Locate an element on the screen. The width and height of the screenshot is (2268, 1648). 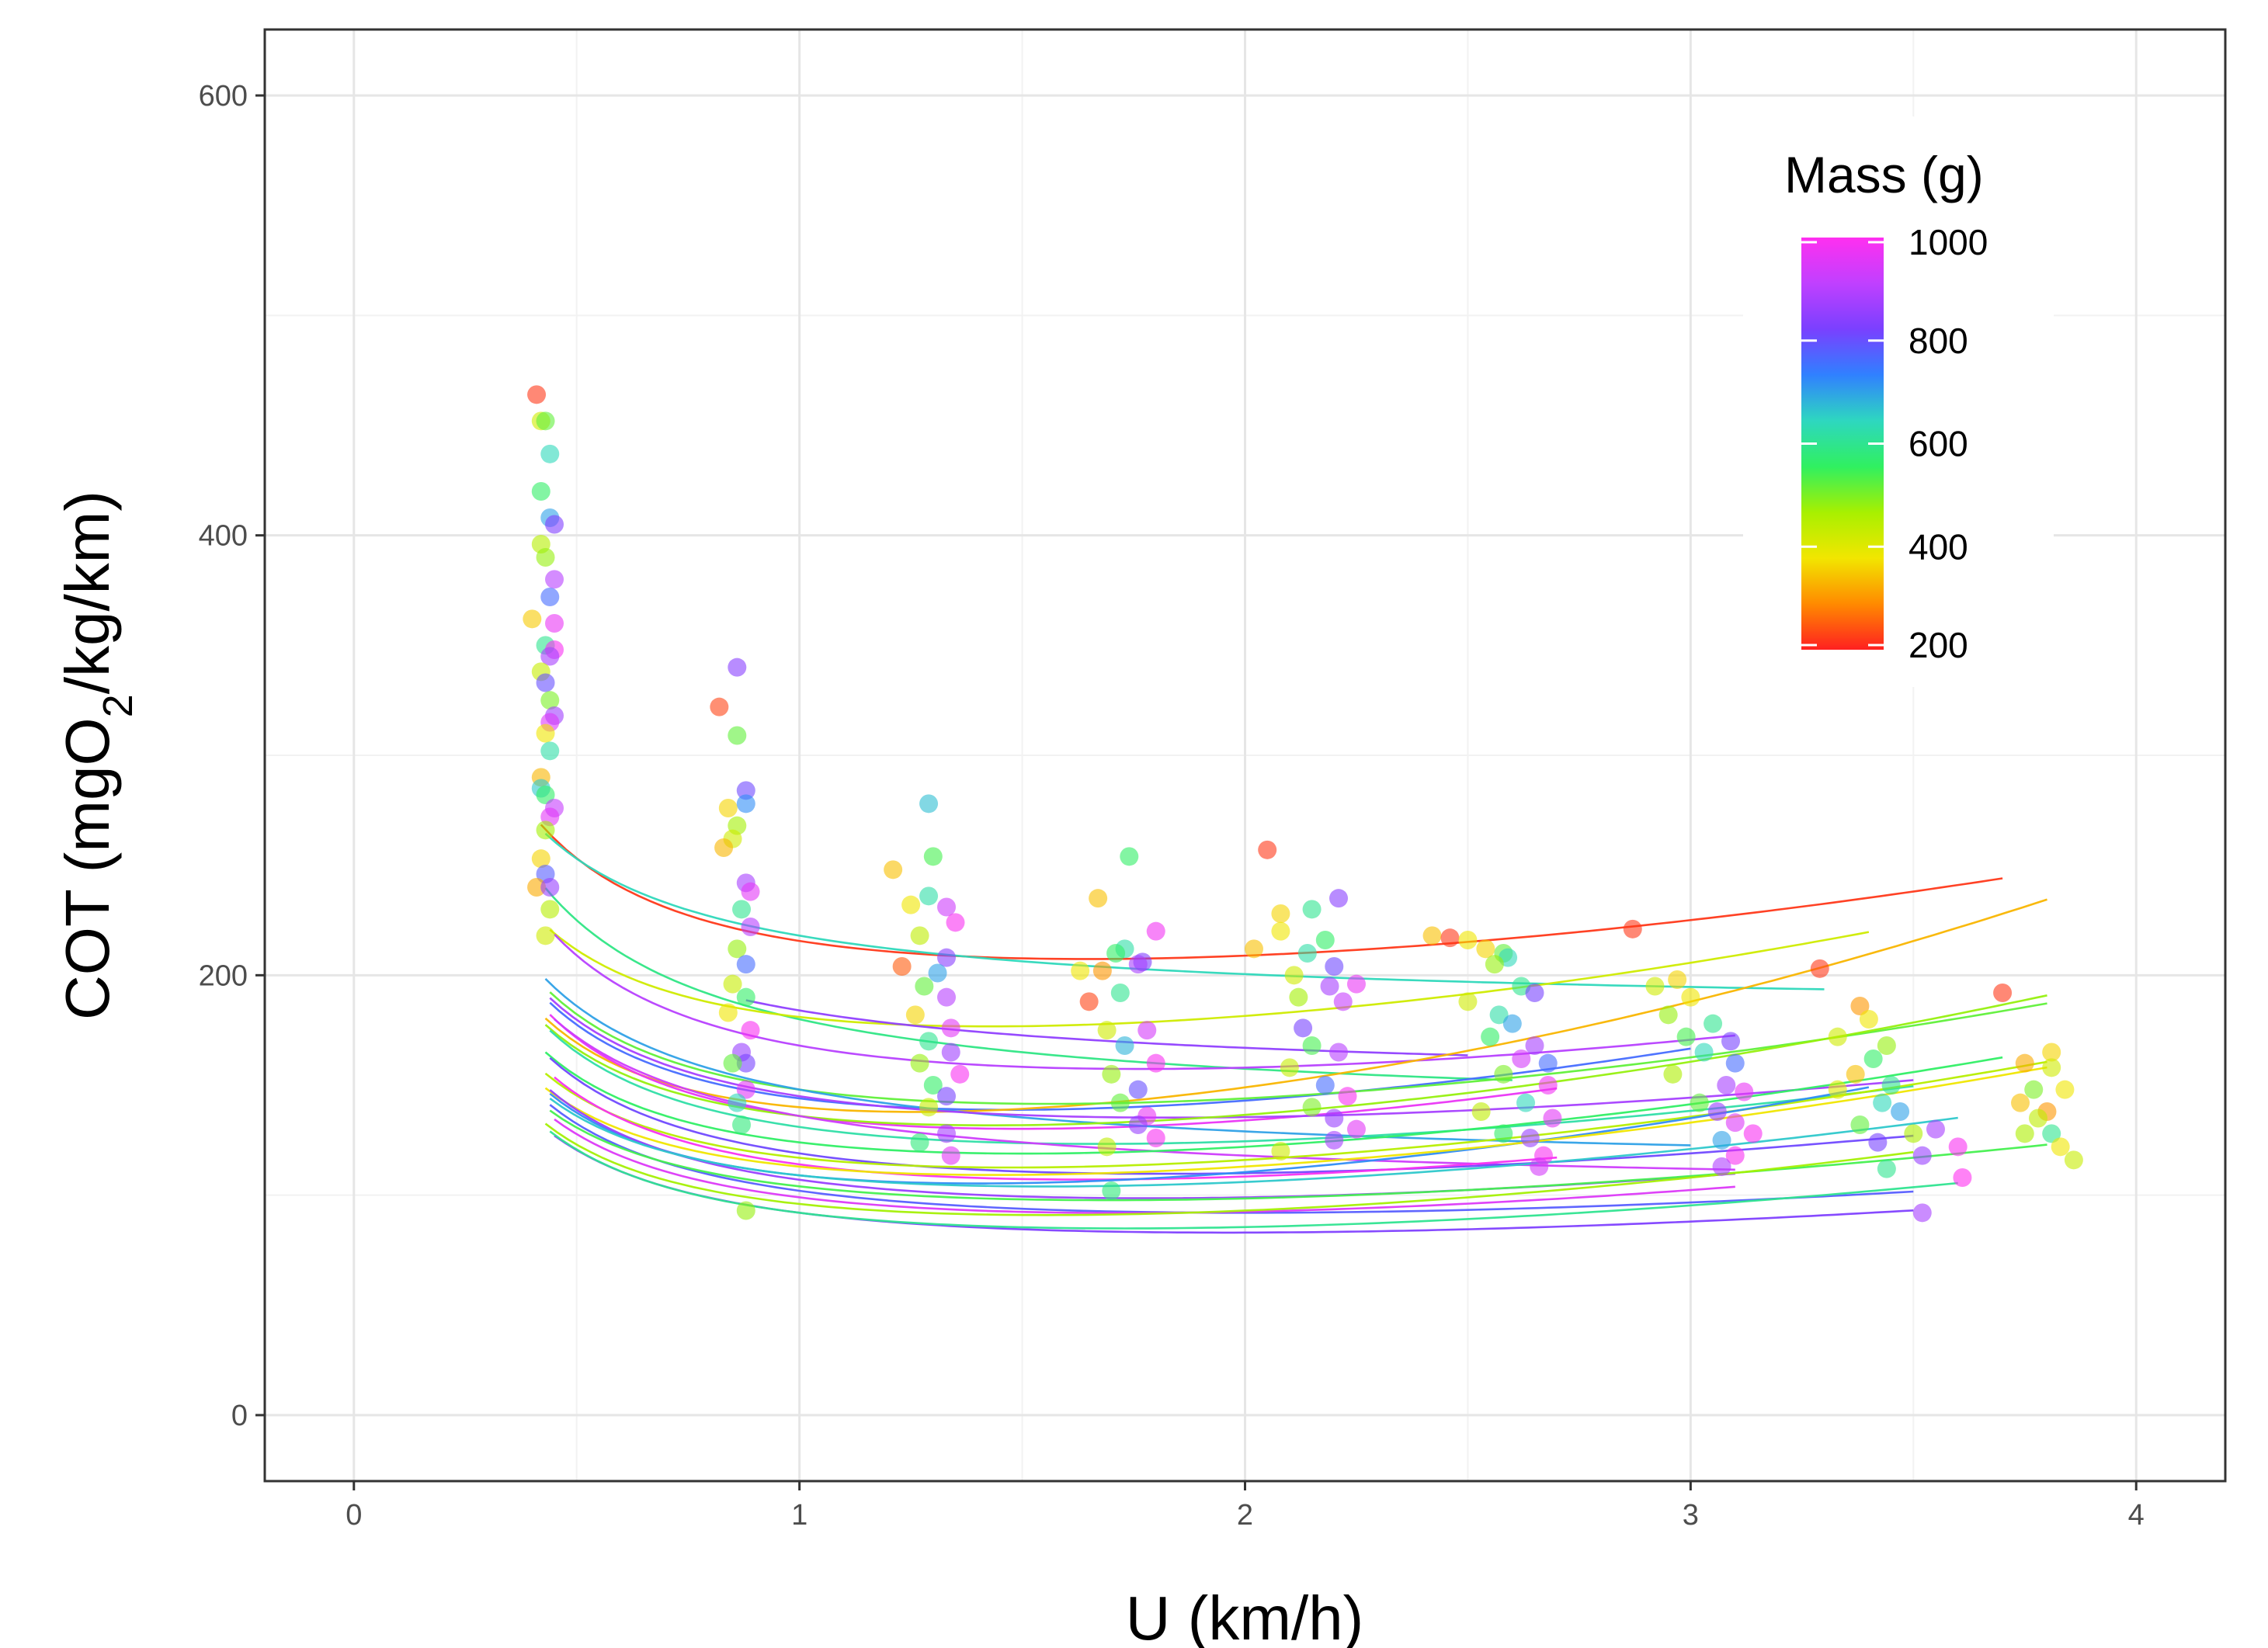
y-axis-title-subscript: 2 is located at coordinates (118, 706).